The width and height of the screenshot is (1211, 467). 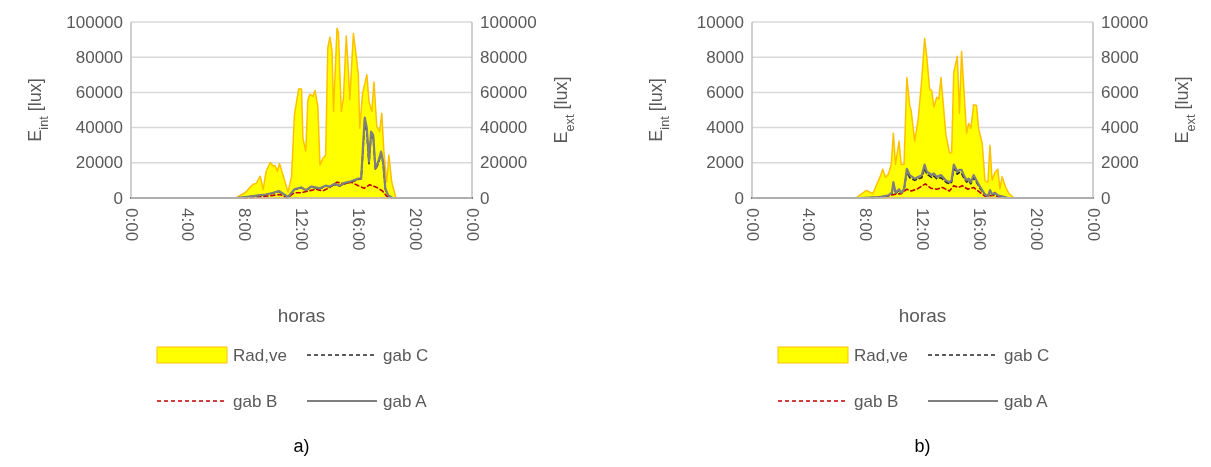 I want to click on text: a), so click(x=301, y=446).